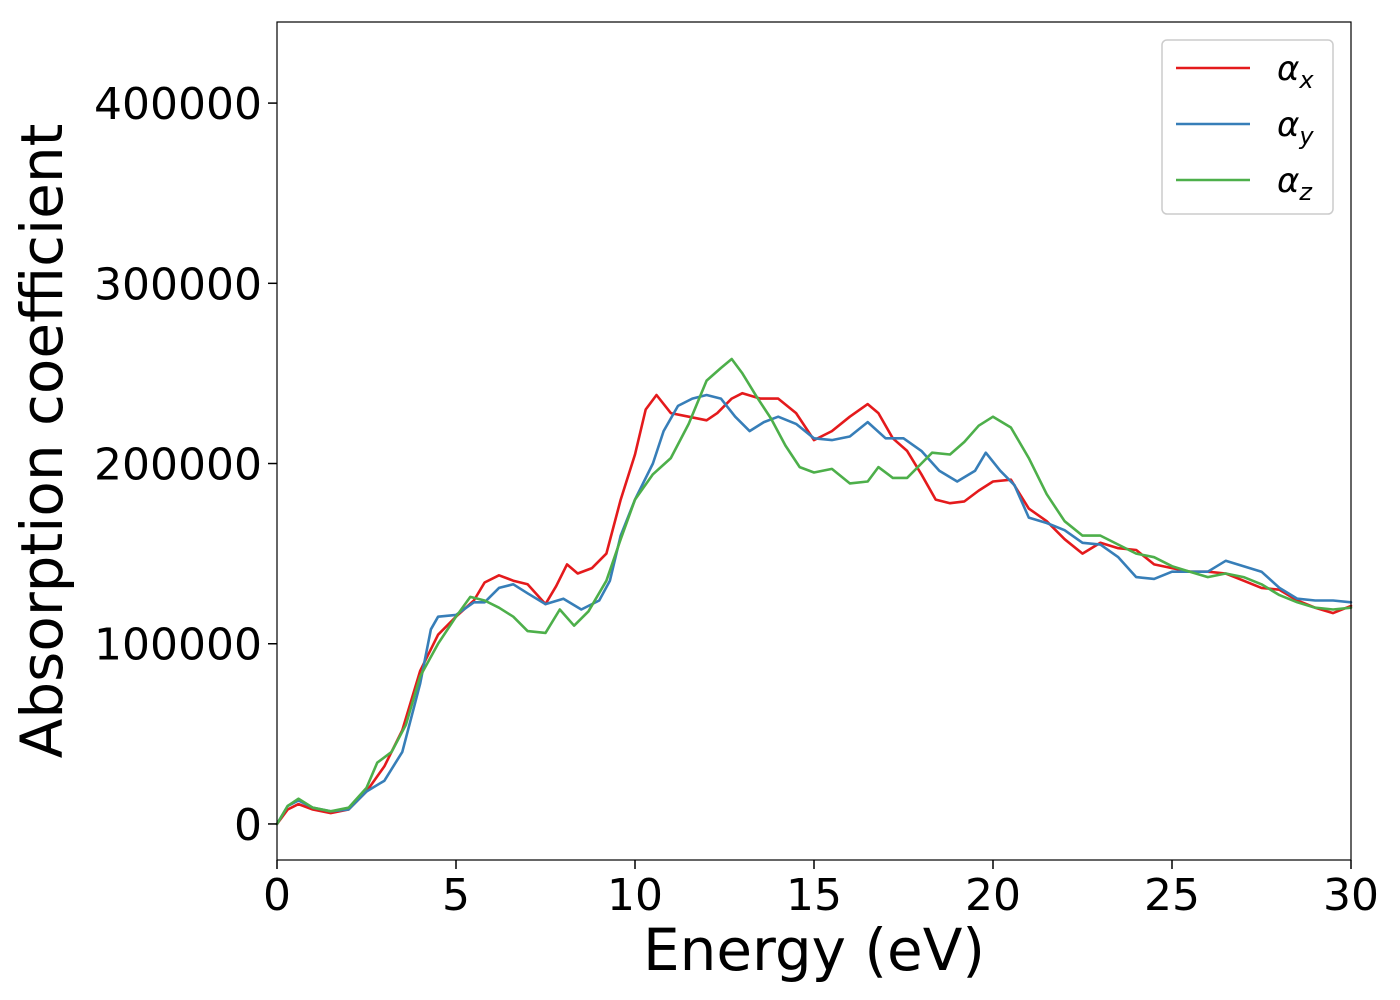 The height and width of the screenshot is (1000, 1400). I want to click on x-tick-label: 0, so click(277, 895).